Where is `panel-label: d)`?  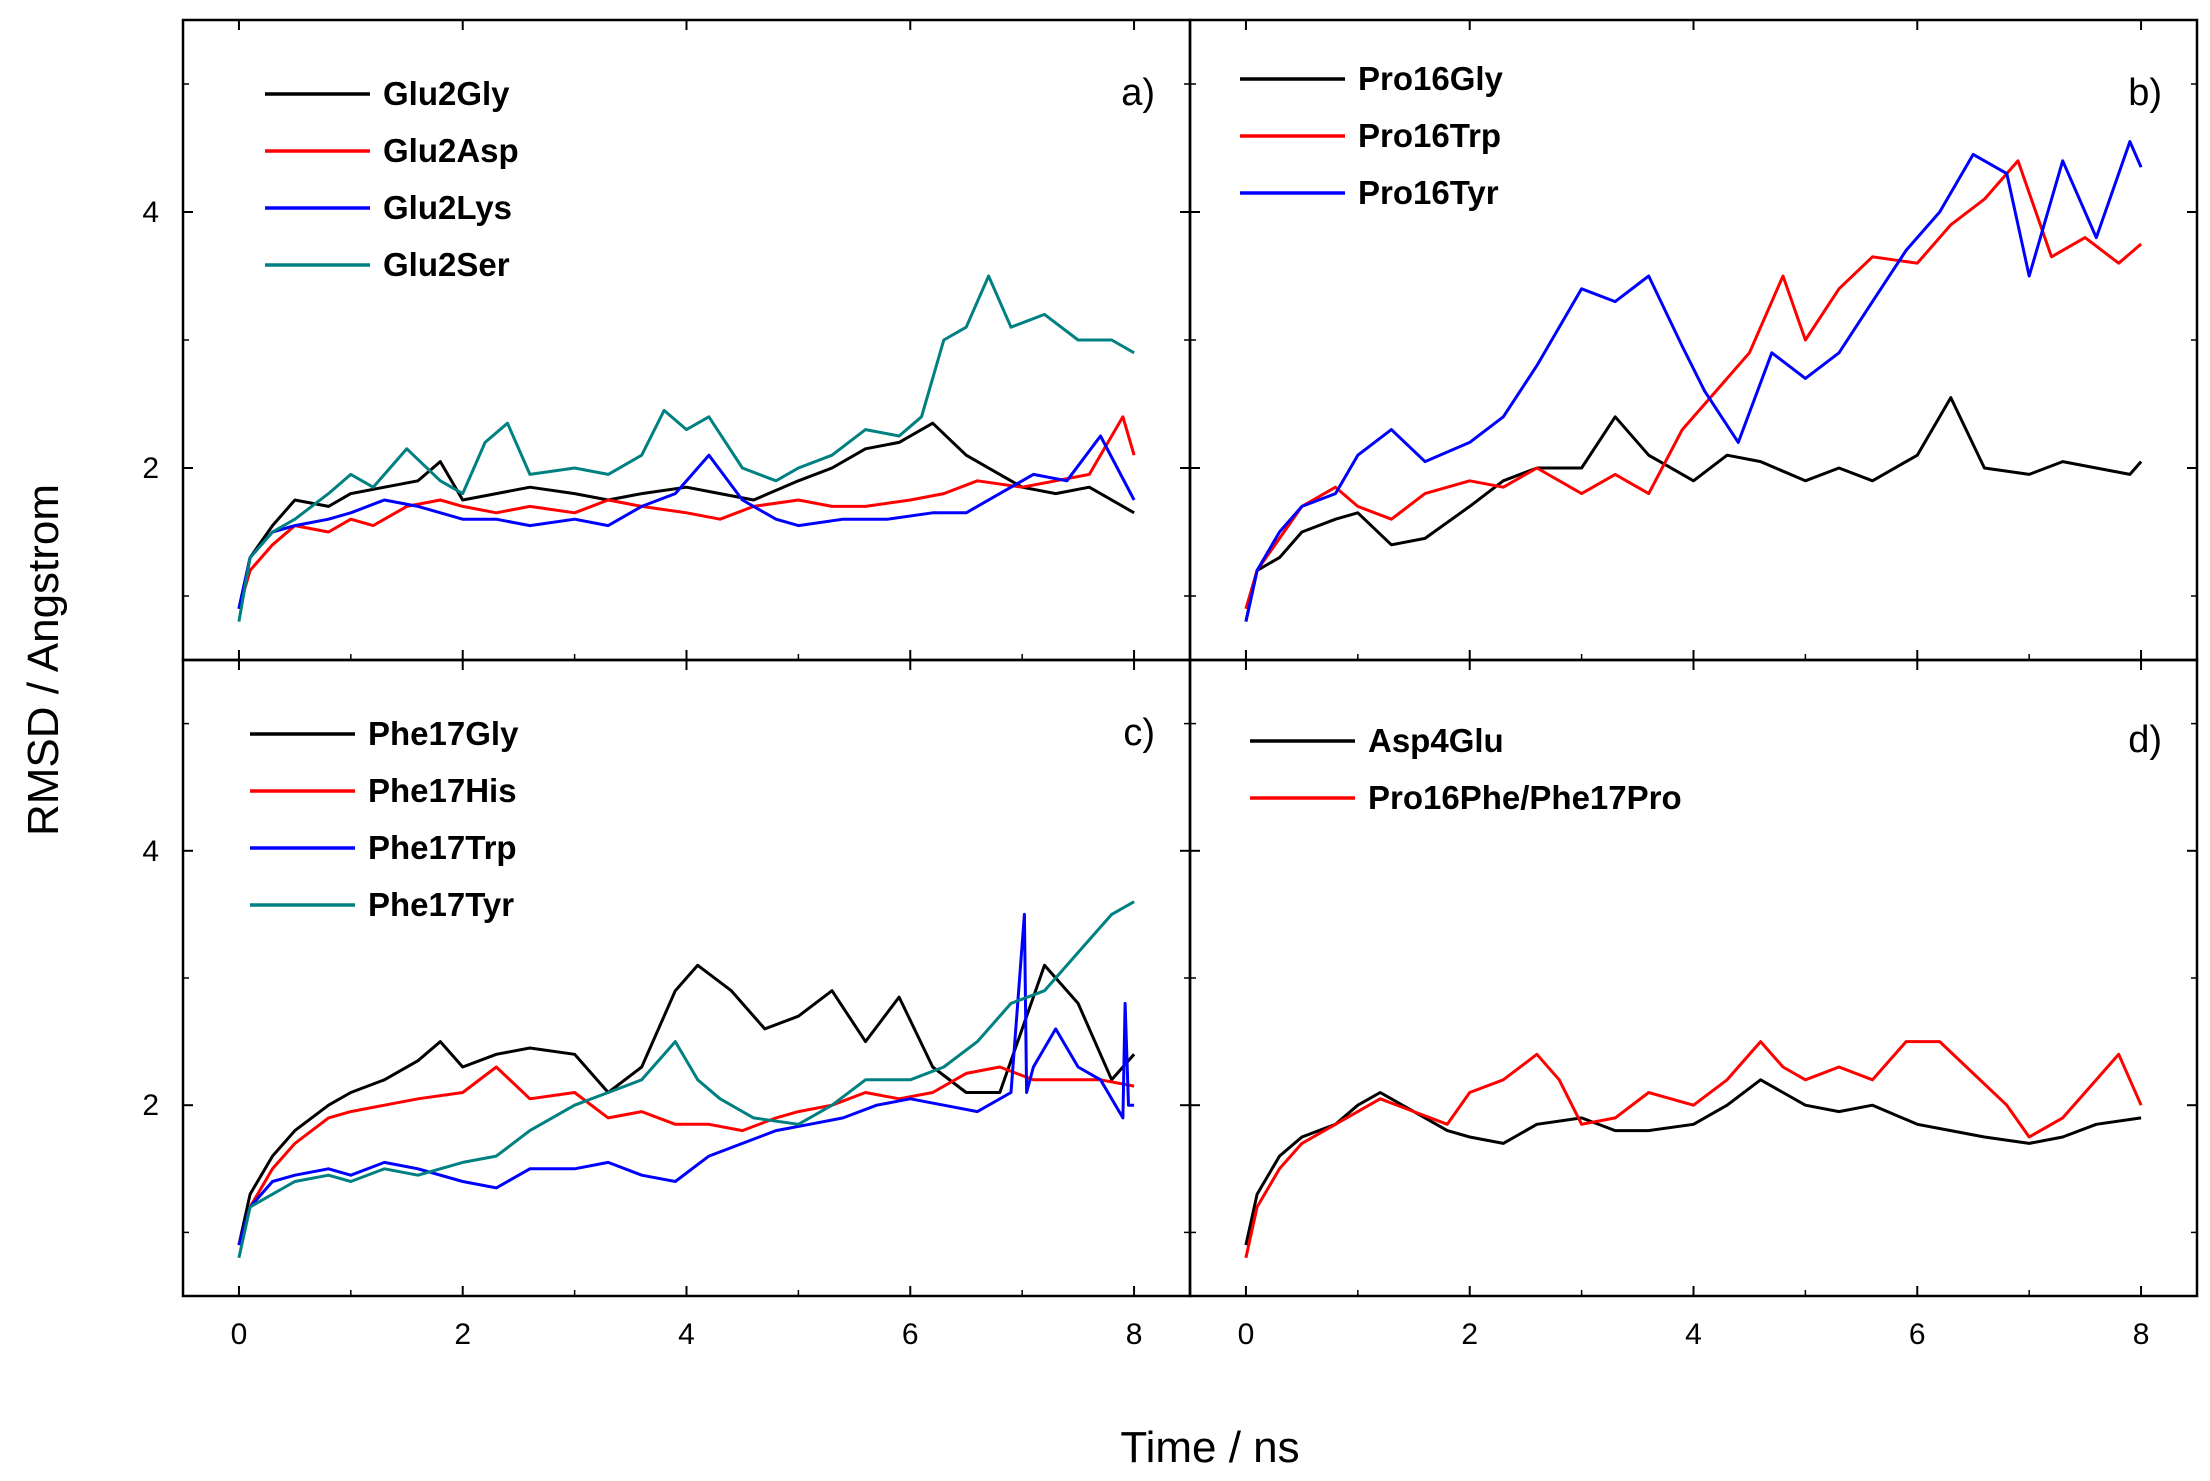
panel-label: d) is located at coordinates (2145, 740).